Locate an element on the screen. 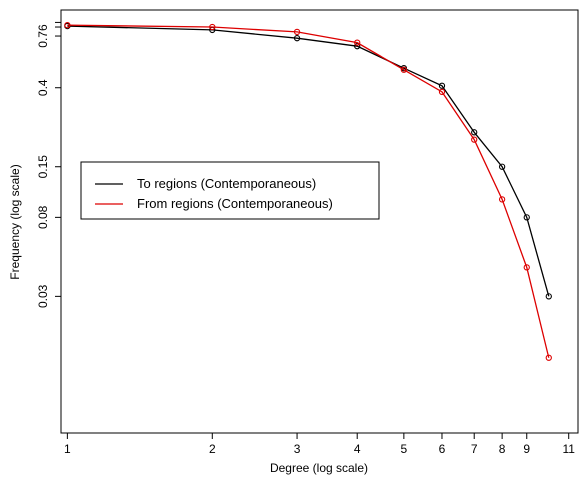  x-tick-label: 5 is located at coordinates (404, 449).